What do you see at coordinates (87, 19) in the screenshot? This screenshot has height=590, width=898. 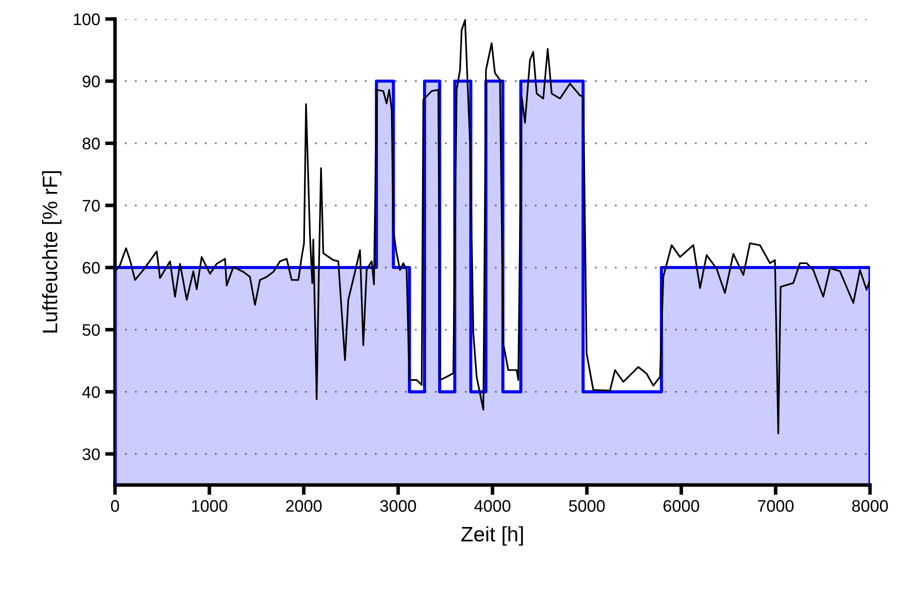 I see `y-tick-label: 100` at bounding box center [87, 19].